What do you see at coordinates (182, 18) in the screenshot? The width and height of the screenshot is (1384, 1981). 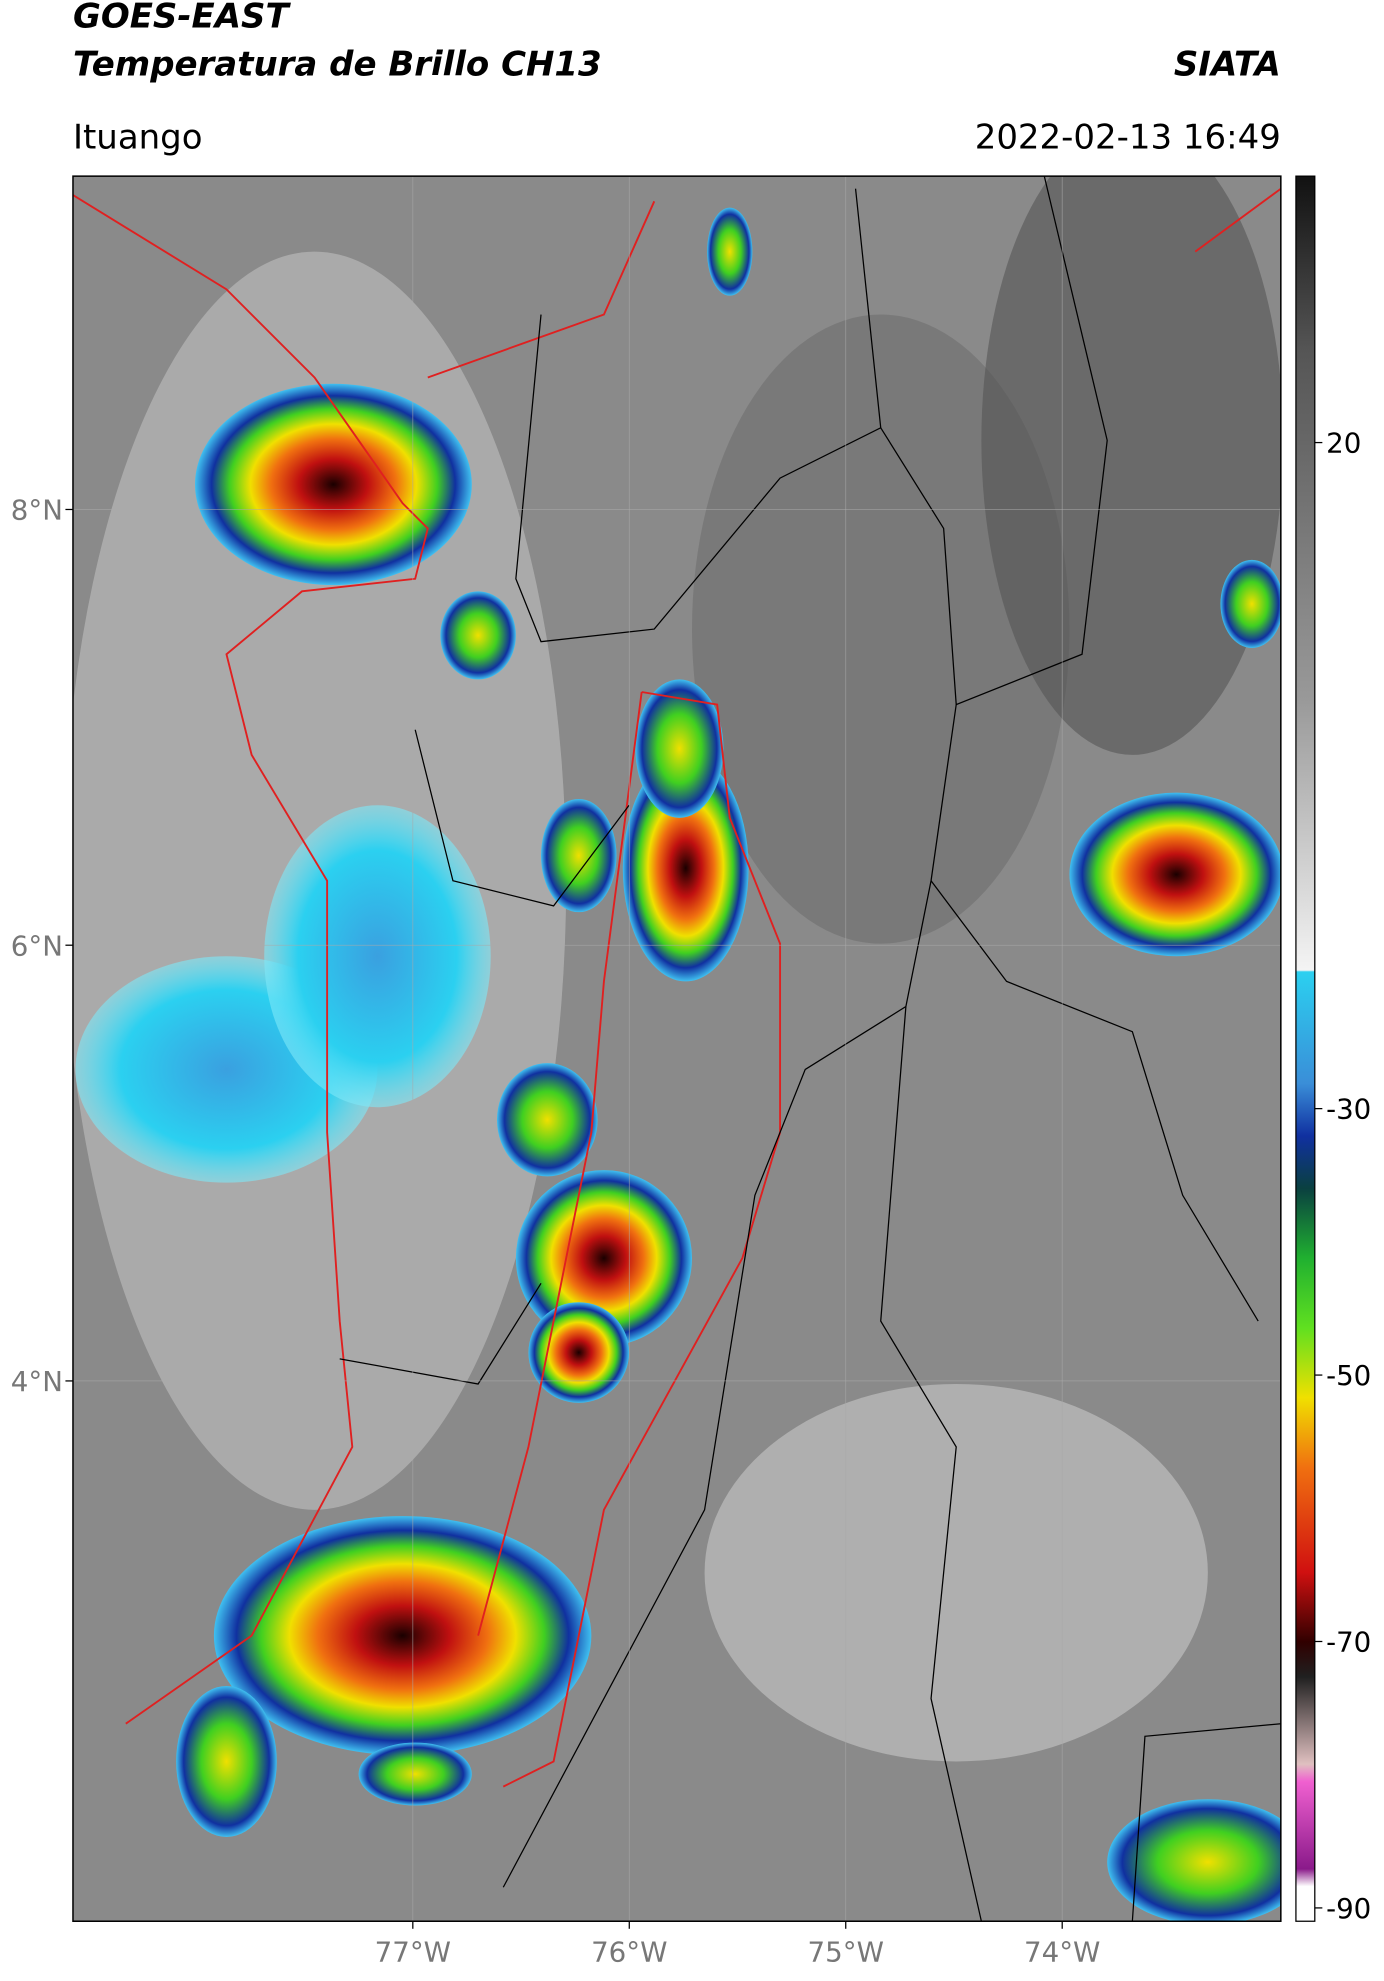 I see `title: GOES-EAST` at bounding box center [182, 18].